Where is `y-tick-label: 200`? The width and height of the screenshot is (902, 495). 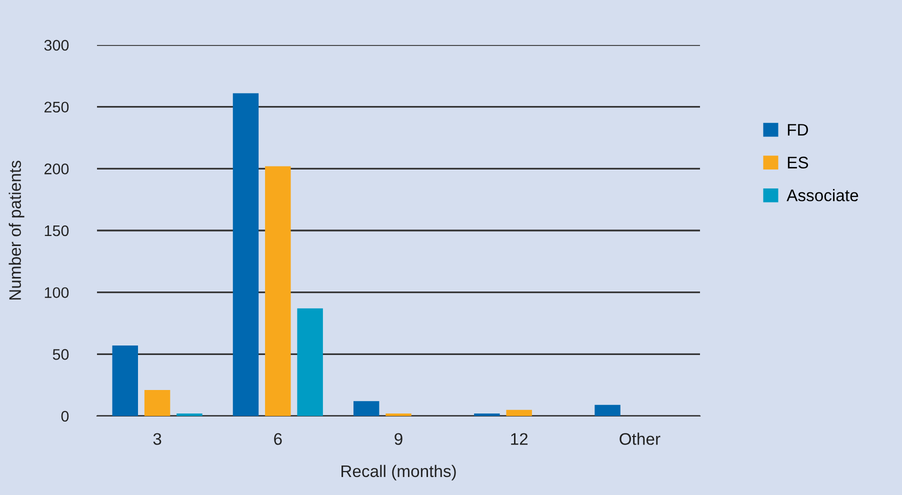
y-tick-label: 200 is located at coordinates (56, 169).